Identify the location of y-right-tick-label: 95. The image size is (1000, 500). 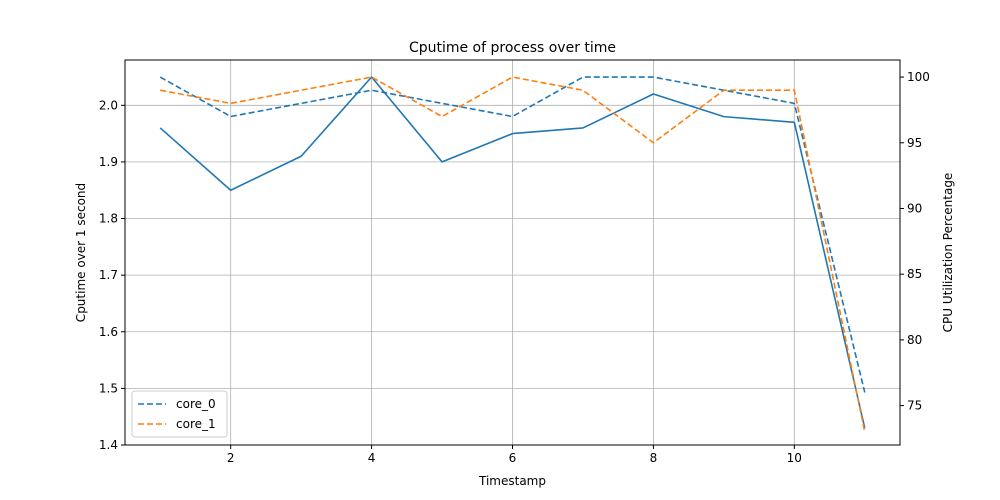
(914, 143).